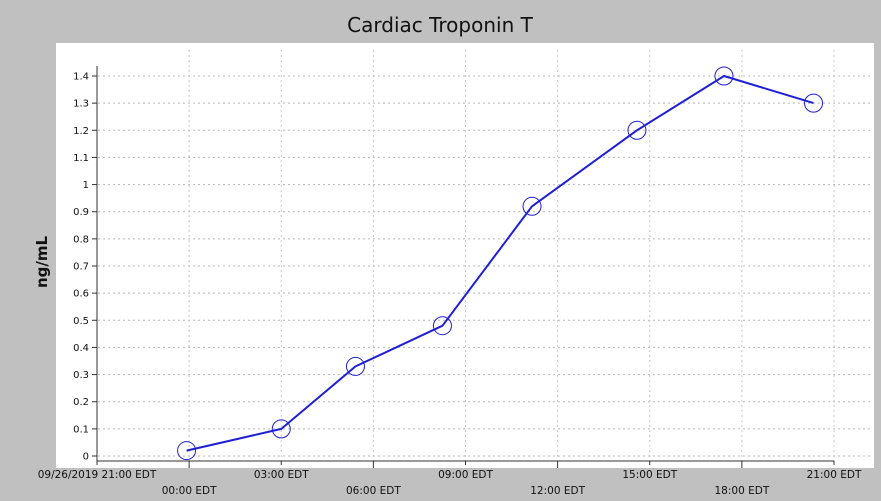 This screenshot has width=881, height=501. Describe the element at coordinates (81, 131) in the screenshot. I see `y-tick-label: 1.2` at that location.